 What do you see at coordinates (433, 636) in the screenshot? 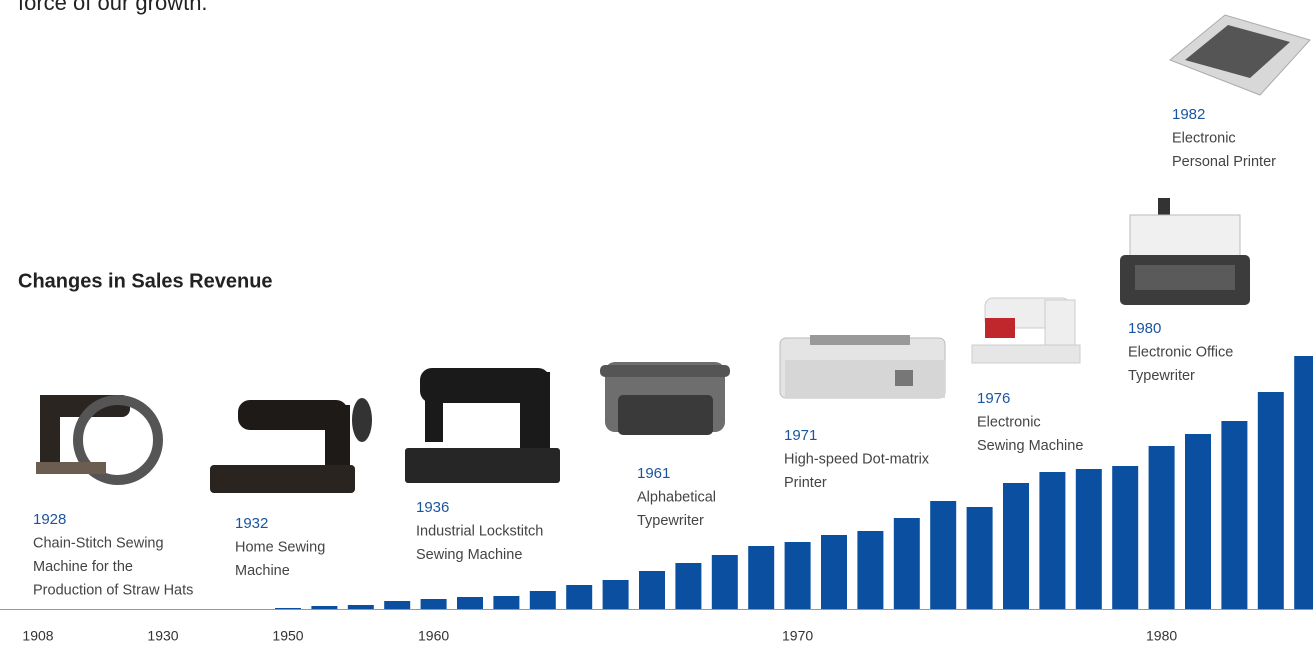
I see `x-tick-label: 1960` at bounding box center [433, 636].